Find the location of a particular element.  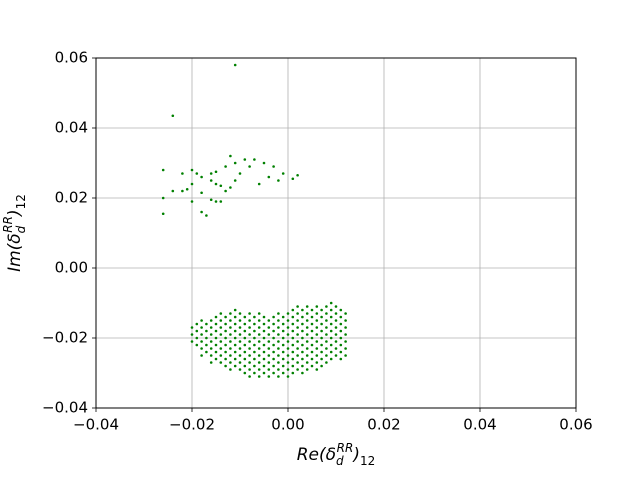

x-label-head: Re(δ is located at coordinates (316, 455).